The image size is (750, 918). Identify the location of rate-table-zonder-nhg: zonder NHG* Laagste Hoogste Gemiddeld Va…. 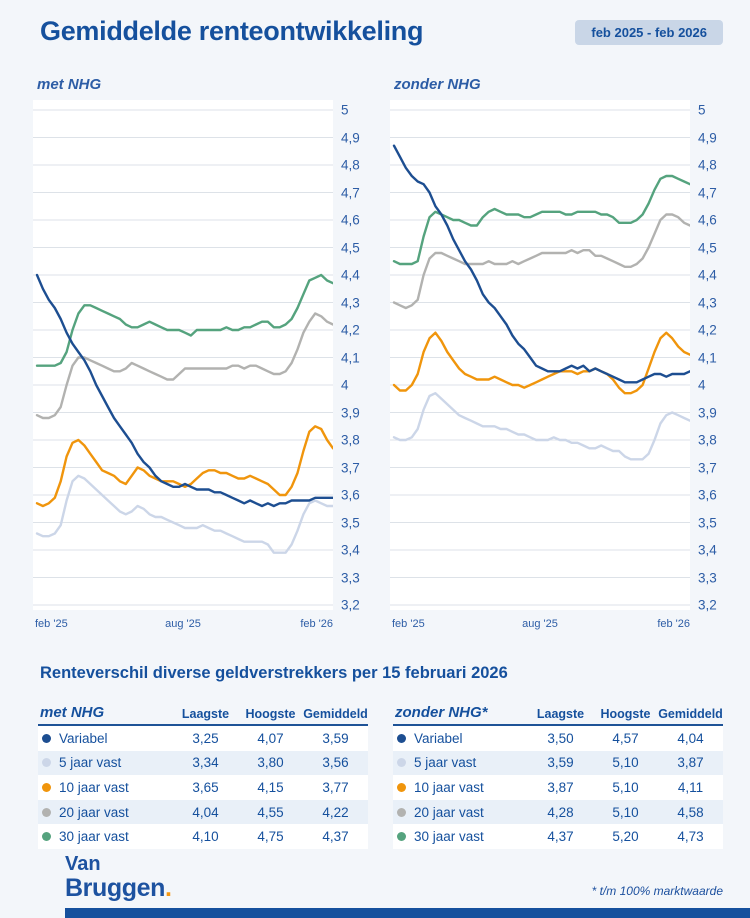
(558, 773).